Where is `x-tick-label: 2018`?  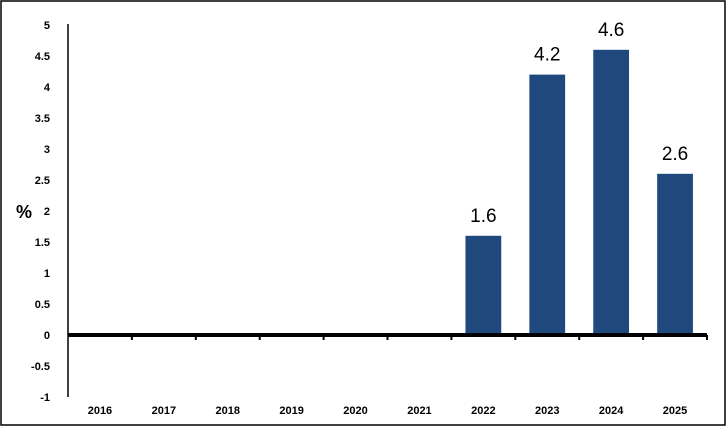 x-tick-label: 2018 is located at coordinates (228, 411).